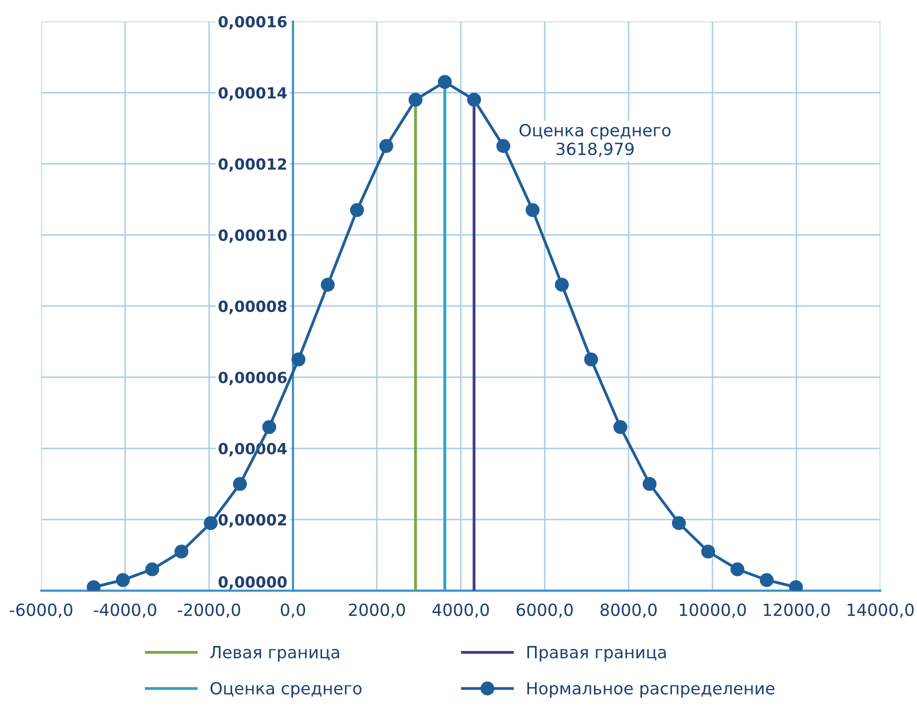 The image size is (917, 716). What do you see at coordinates (252, 165) in the screenshot?
I see `y-tick-label: 0,00012` at bounding box center [252, 165].